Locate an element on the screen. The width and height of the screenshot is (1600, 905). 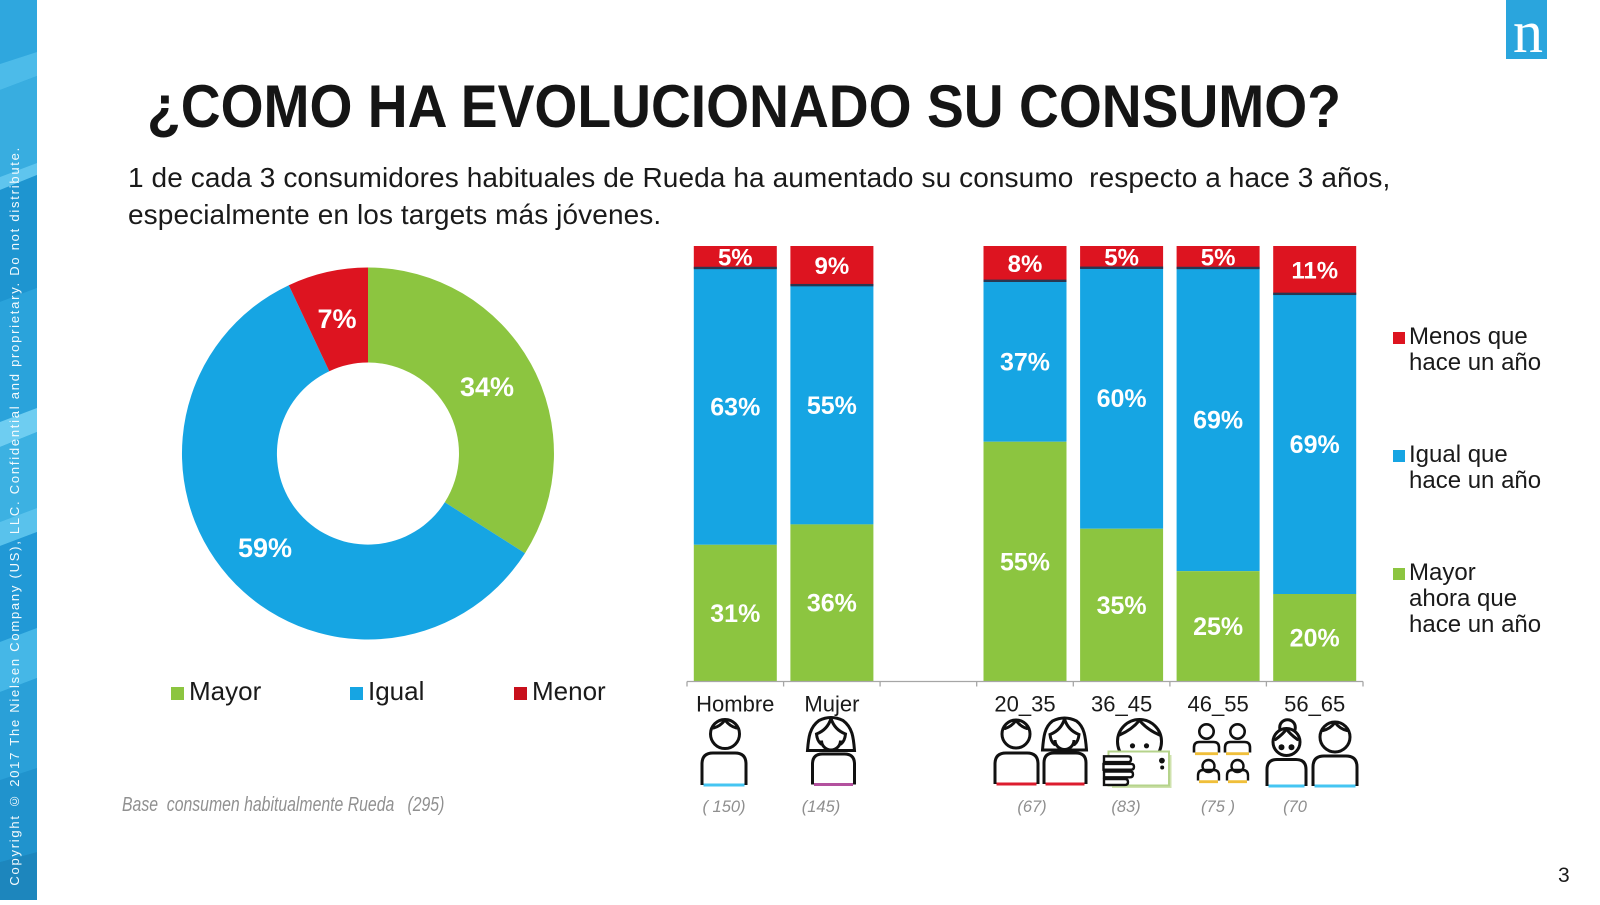
svg-text: (83) is located at coordinates (1125, 807).